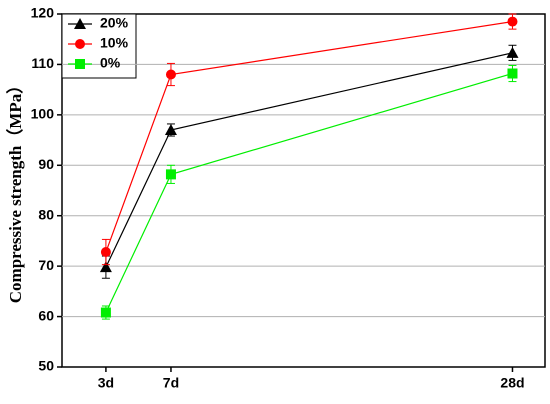 The width and height of the screenshot is (550, 404). I want to click on y-tick-label: 80, so click(46, 214).